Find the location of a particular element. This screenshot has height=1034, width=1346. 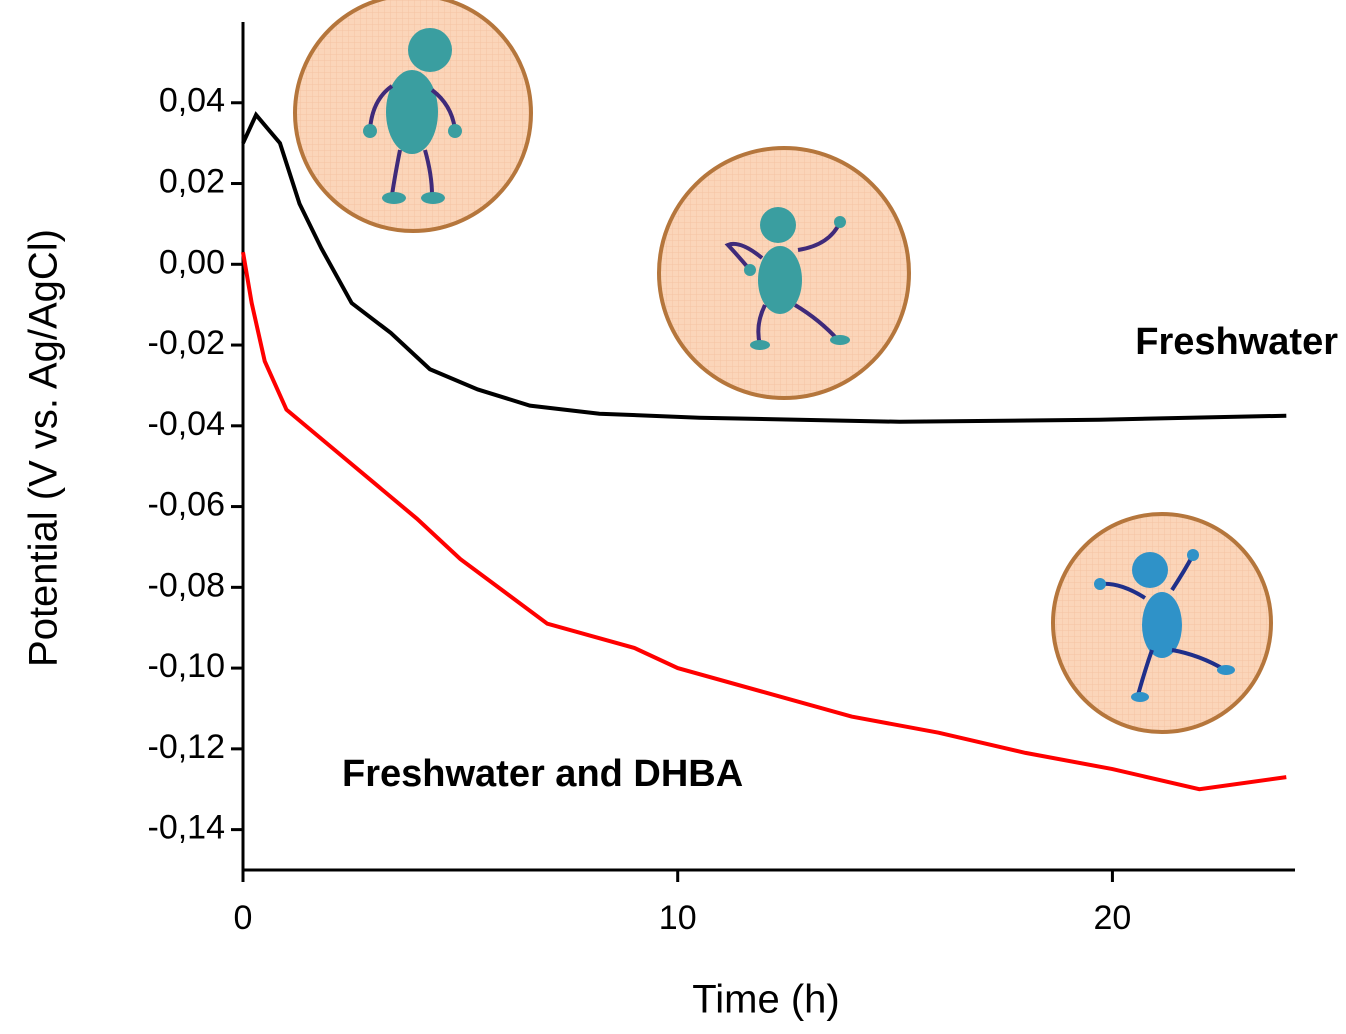

y-tick-label: 0,02 is located at coordinates (192, 182).